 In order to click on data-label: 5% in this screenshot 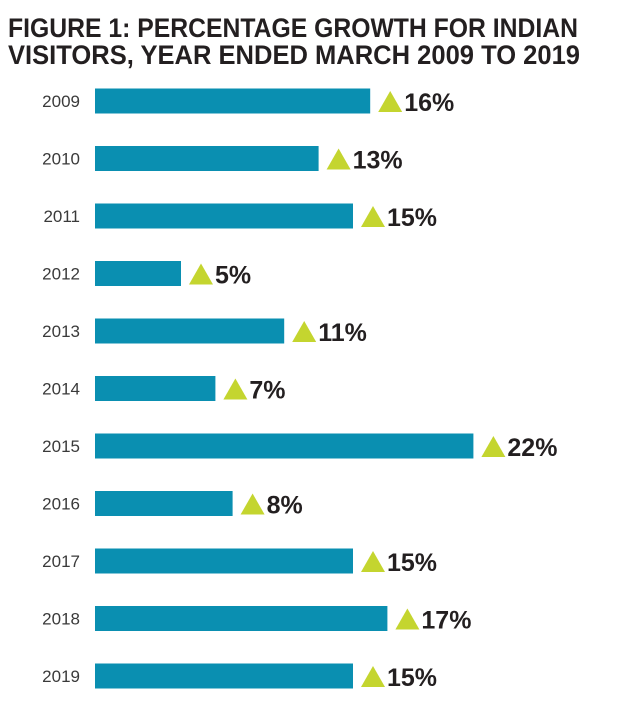, I will do `click(233, 276)`.